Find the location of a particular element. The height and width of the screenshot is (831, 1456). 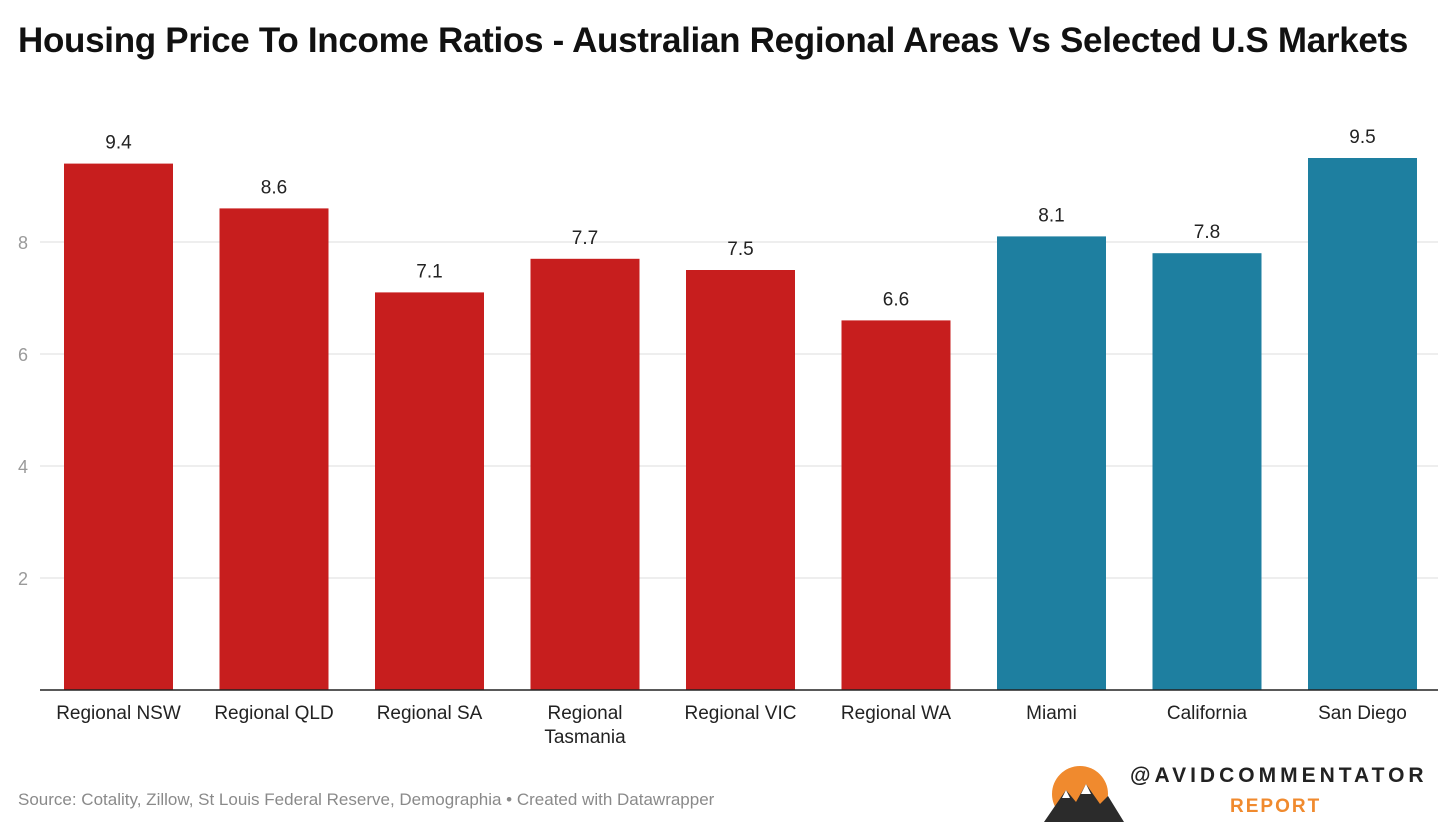

data-label: 7.8 is located at coordinates (1207, 232).